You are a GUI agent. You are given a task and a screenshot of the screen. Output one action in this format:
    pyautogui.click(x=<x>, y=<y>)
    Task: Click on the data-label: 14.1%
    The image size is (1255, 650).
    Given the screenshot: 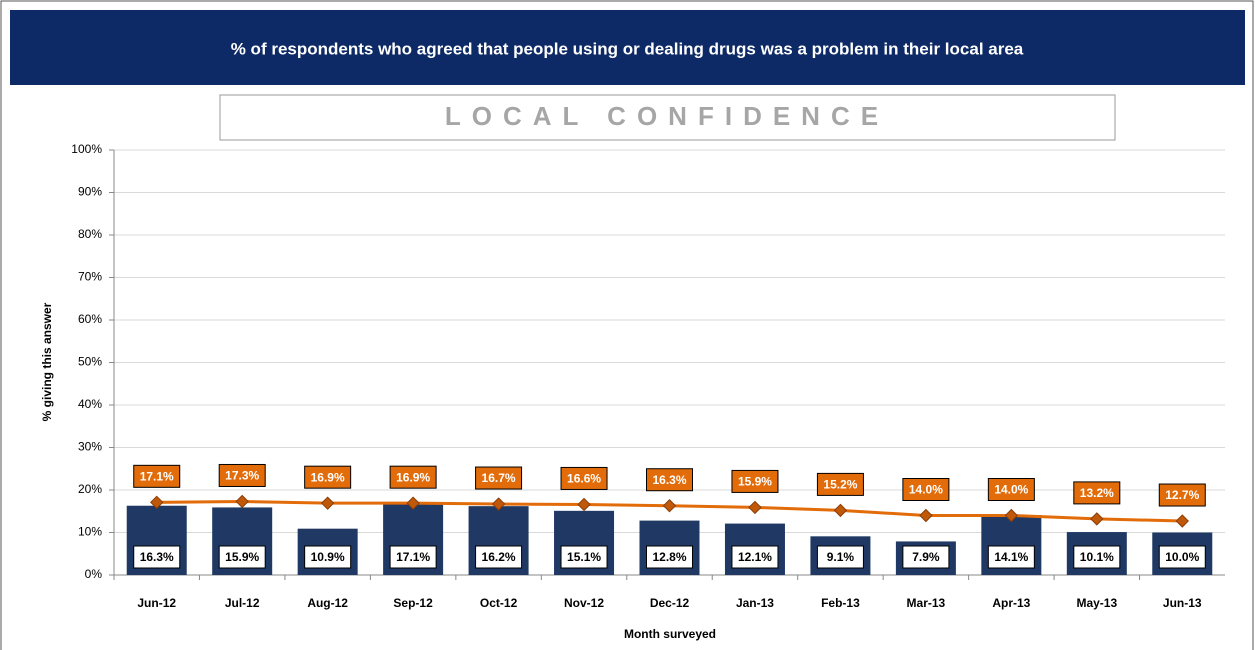 What is the action you would take?
    pyautogui.click(x=1011, y=557)
    